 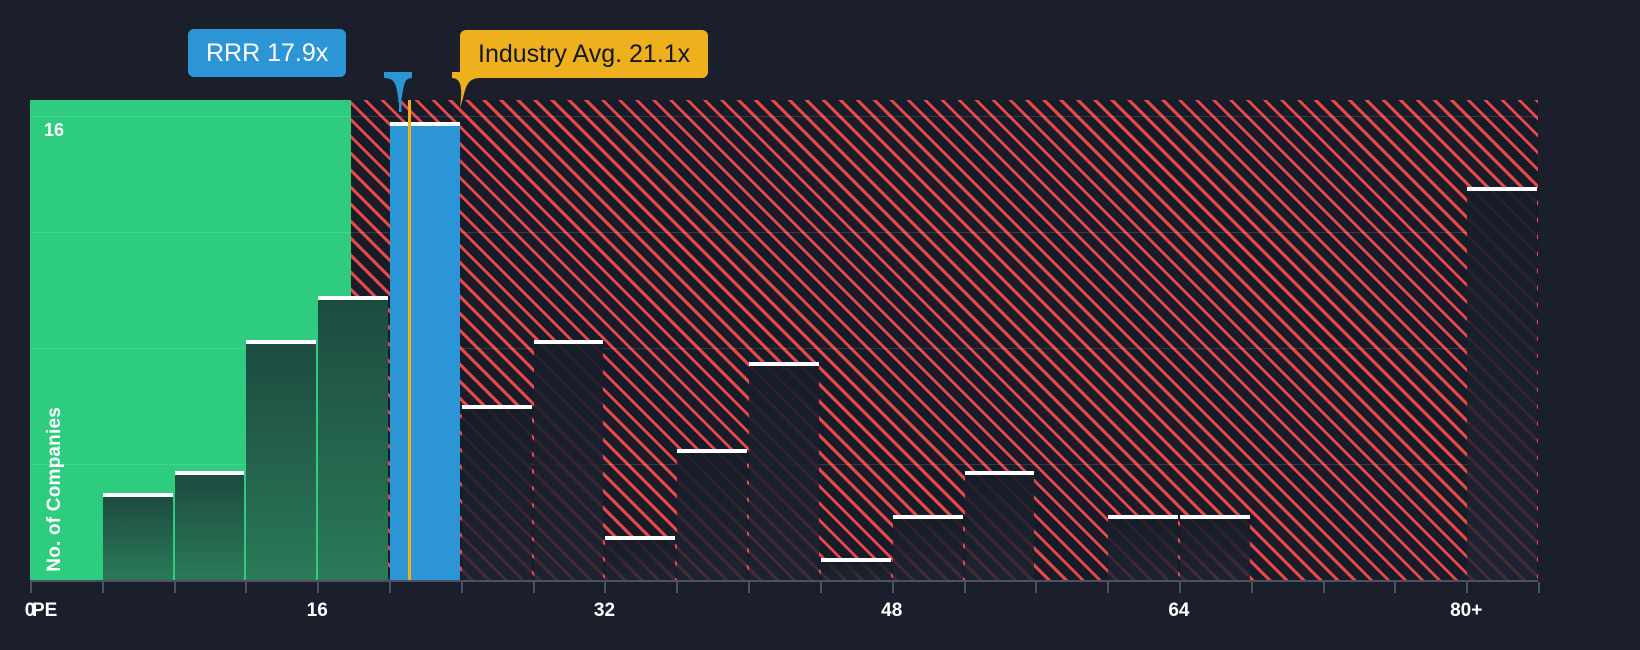 I want to click on y-gridline-value: 16, so click(x=54, y=130).